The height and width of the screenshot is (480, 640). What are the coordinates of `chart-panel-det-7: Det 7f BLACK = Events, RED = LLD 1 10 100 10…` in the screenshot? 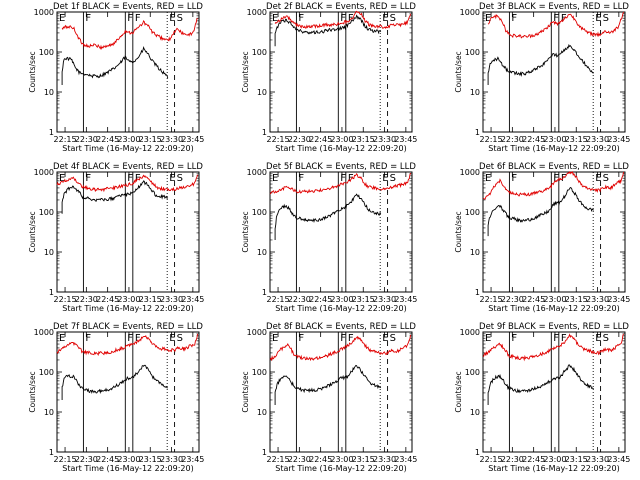 It's located at (116, 397).